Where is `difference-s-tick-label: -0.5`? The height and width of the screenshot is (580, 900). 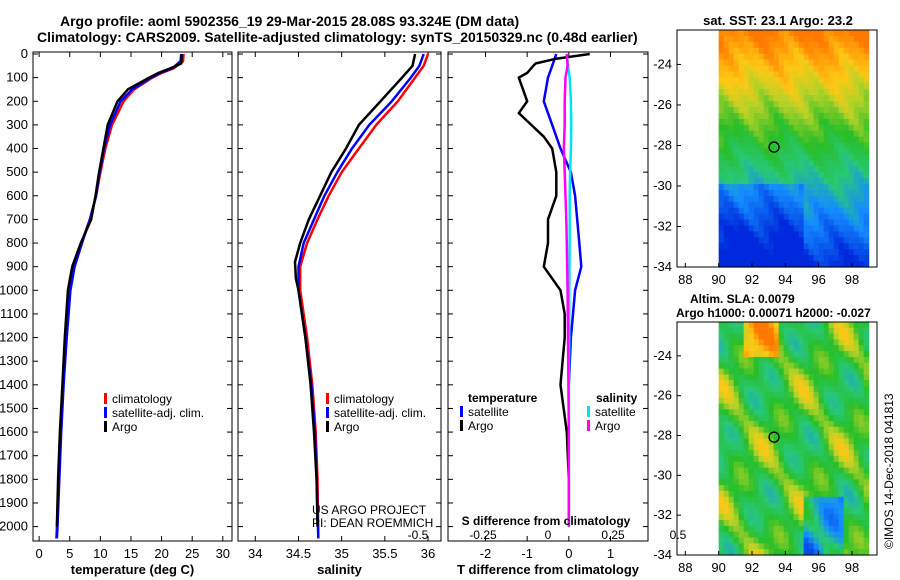
difference-s-tick-label: -0.5 is located at coordinates (418, 535).